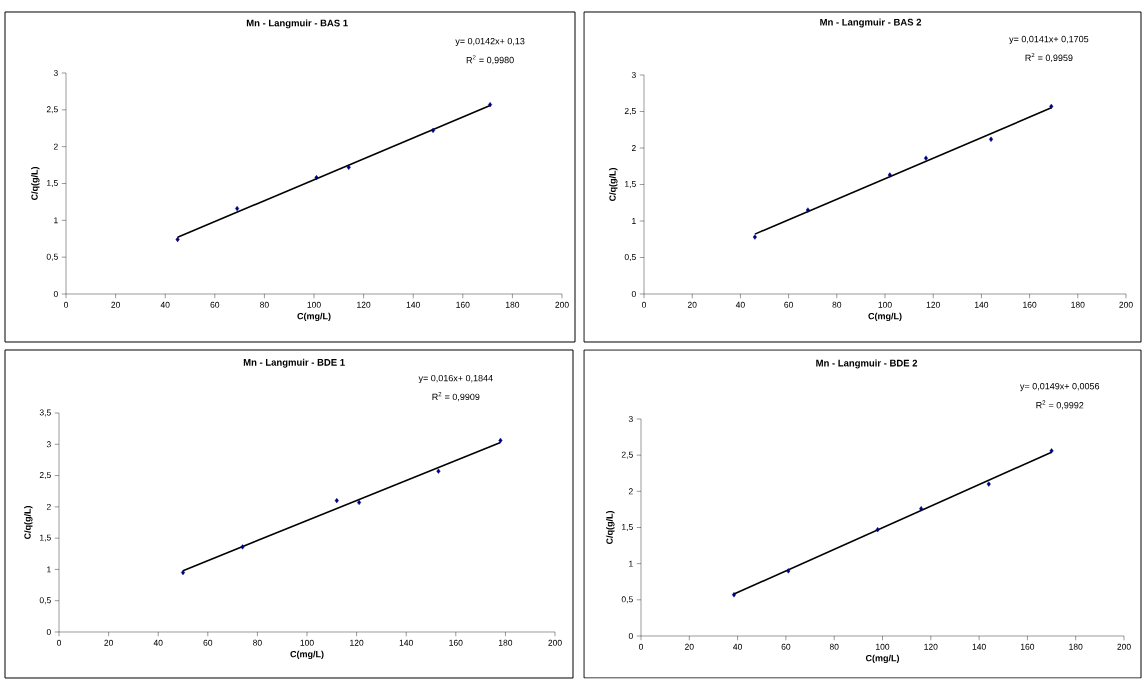  I want to click on text: y= 0,0142x+ 0,13, so click(490, 42).